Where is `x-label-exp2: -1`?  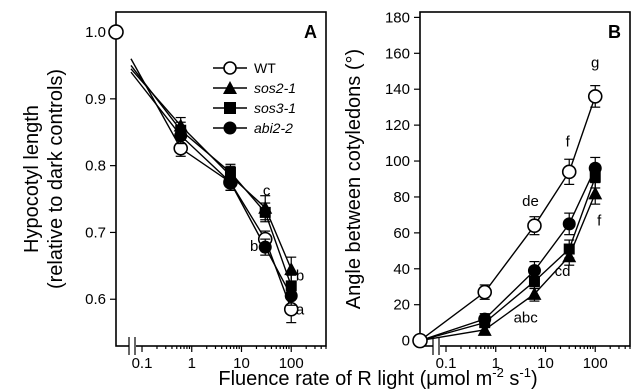 x-label-exp2: -1 is located at coordinates (525, 372).